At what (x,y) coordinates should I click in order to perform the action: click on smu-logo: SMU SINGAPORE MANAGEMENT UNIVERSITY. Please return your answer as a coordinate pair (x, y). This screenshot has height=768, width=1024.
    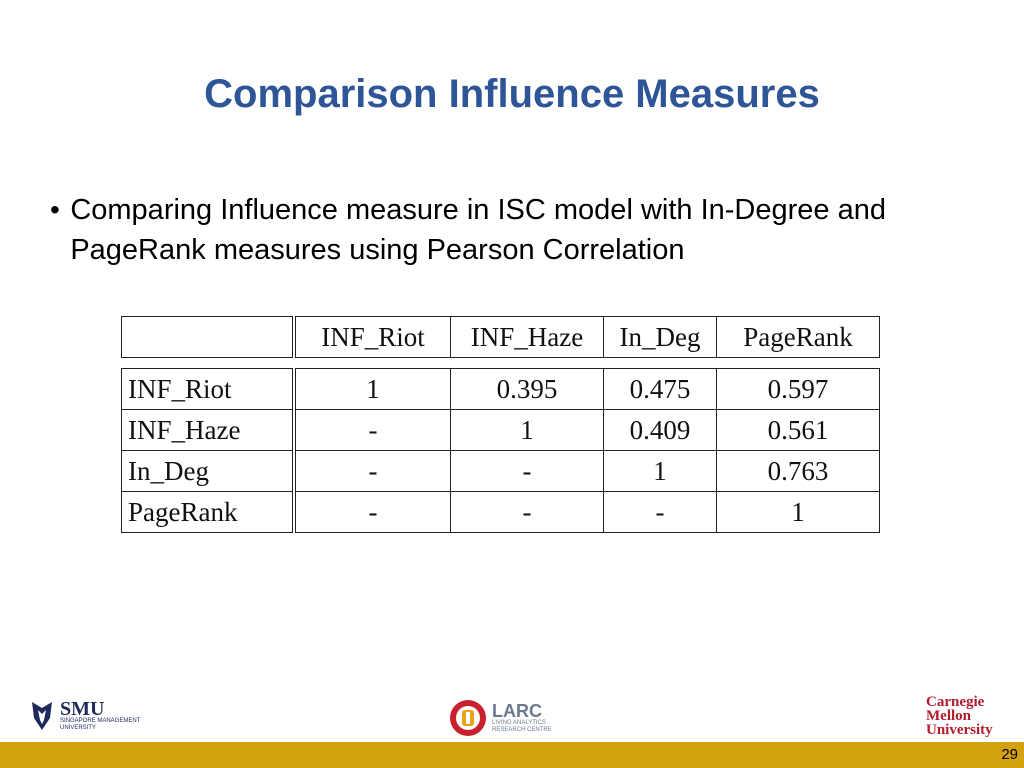
    Looking at the image, I should click on (84, 716).